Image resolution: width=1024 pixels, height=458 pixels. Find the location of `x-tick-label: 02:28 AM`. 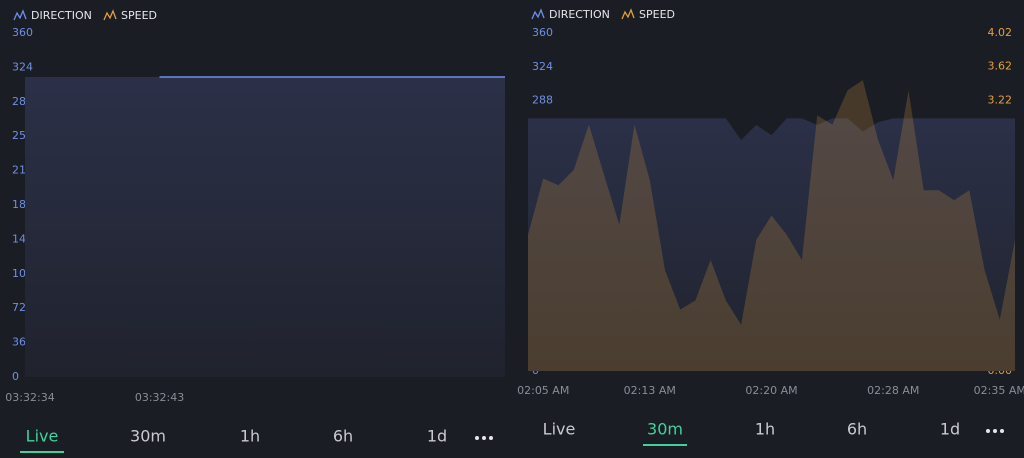

x-tick-label: 02:28 AM is located at coordinates (893, 390).